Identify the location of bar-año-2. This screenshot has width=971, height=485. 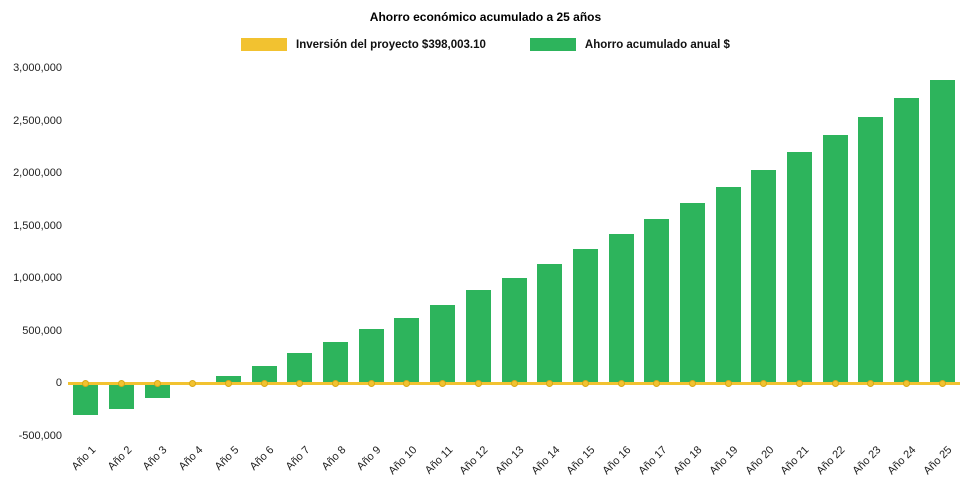
(122, 396).